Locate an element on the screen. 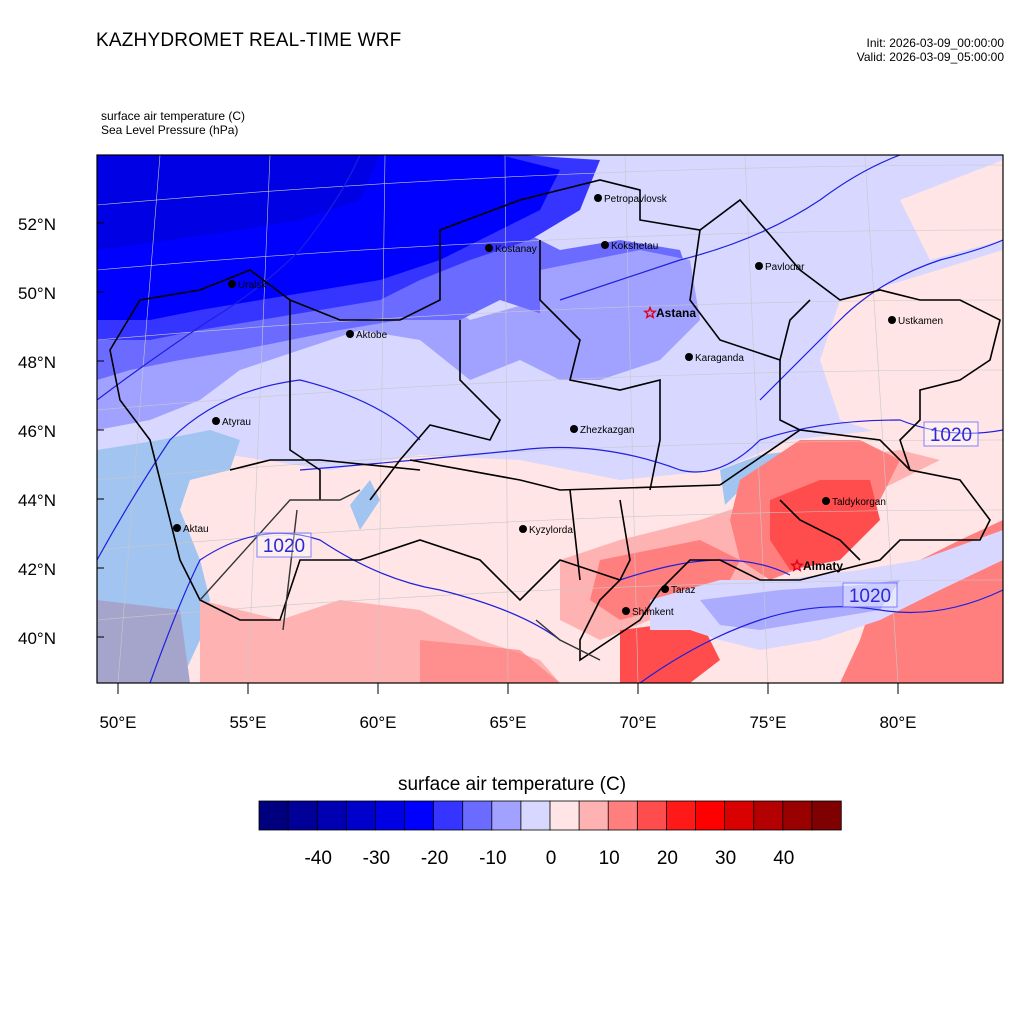 The image size is (1024, 1024). longitude-labels: 50°E 55°E 60°E 65°E 70°E 75°E 80°E is located at coordinates (507, 722).